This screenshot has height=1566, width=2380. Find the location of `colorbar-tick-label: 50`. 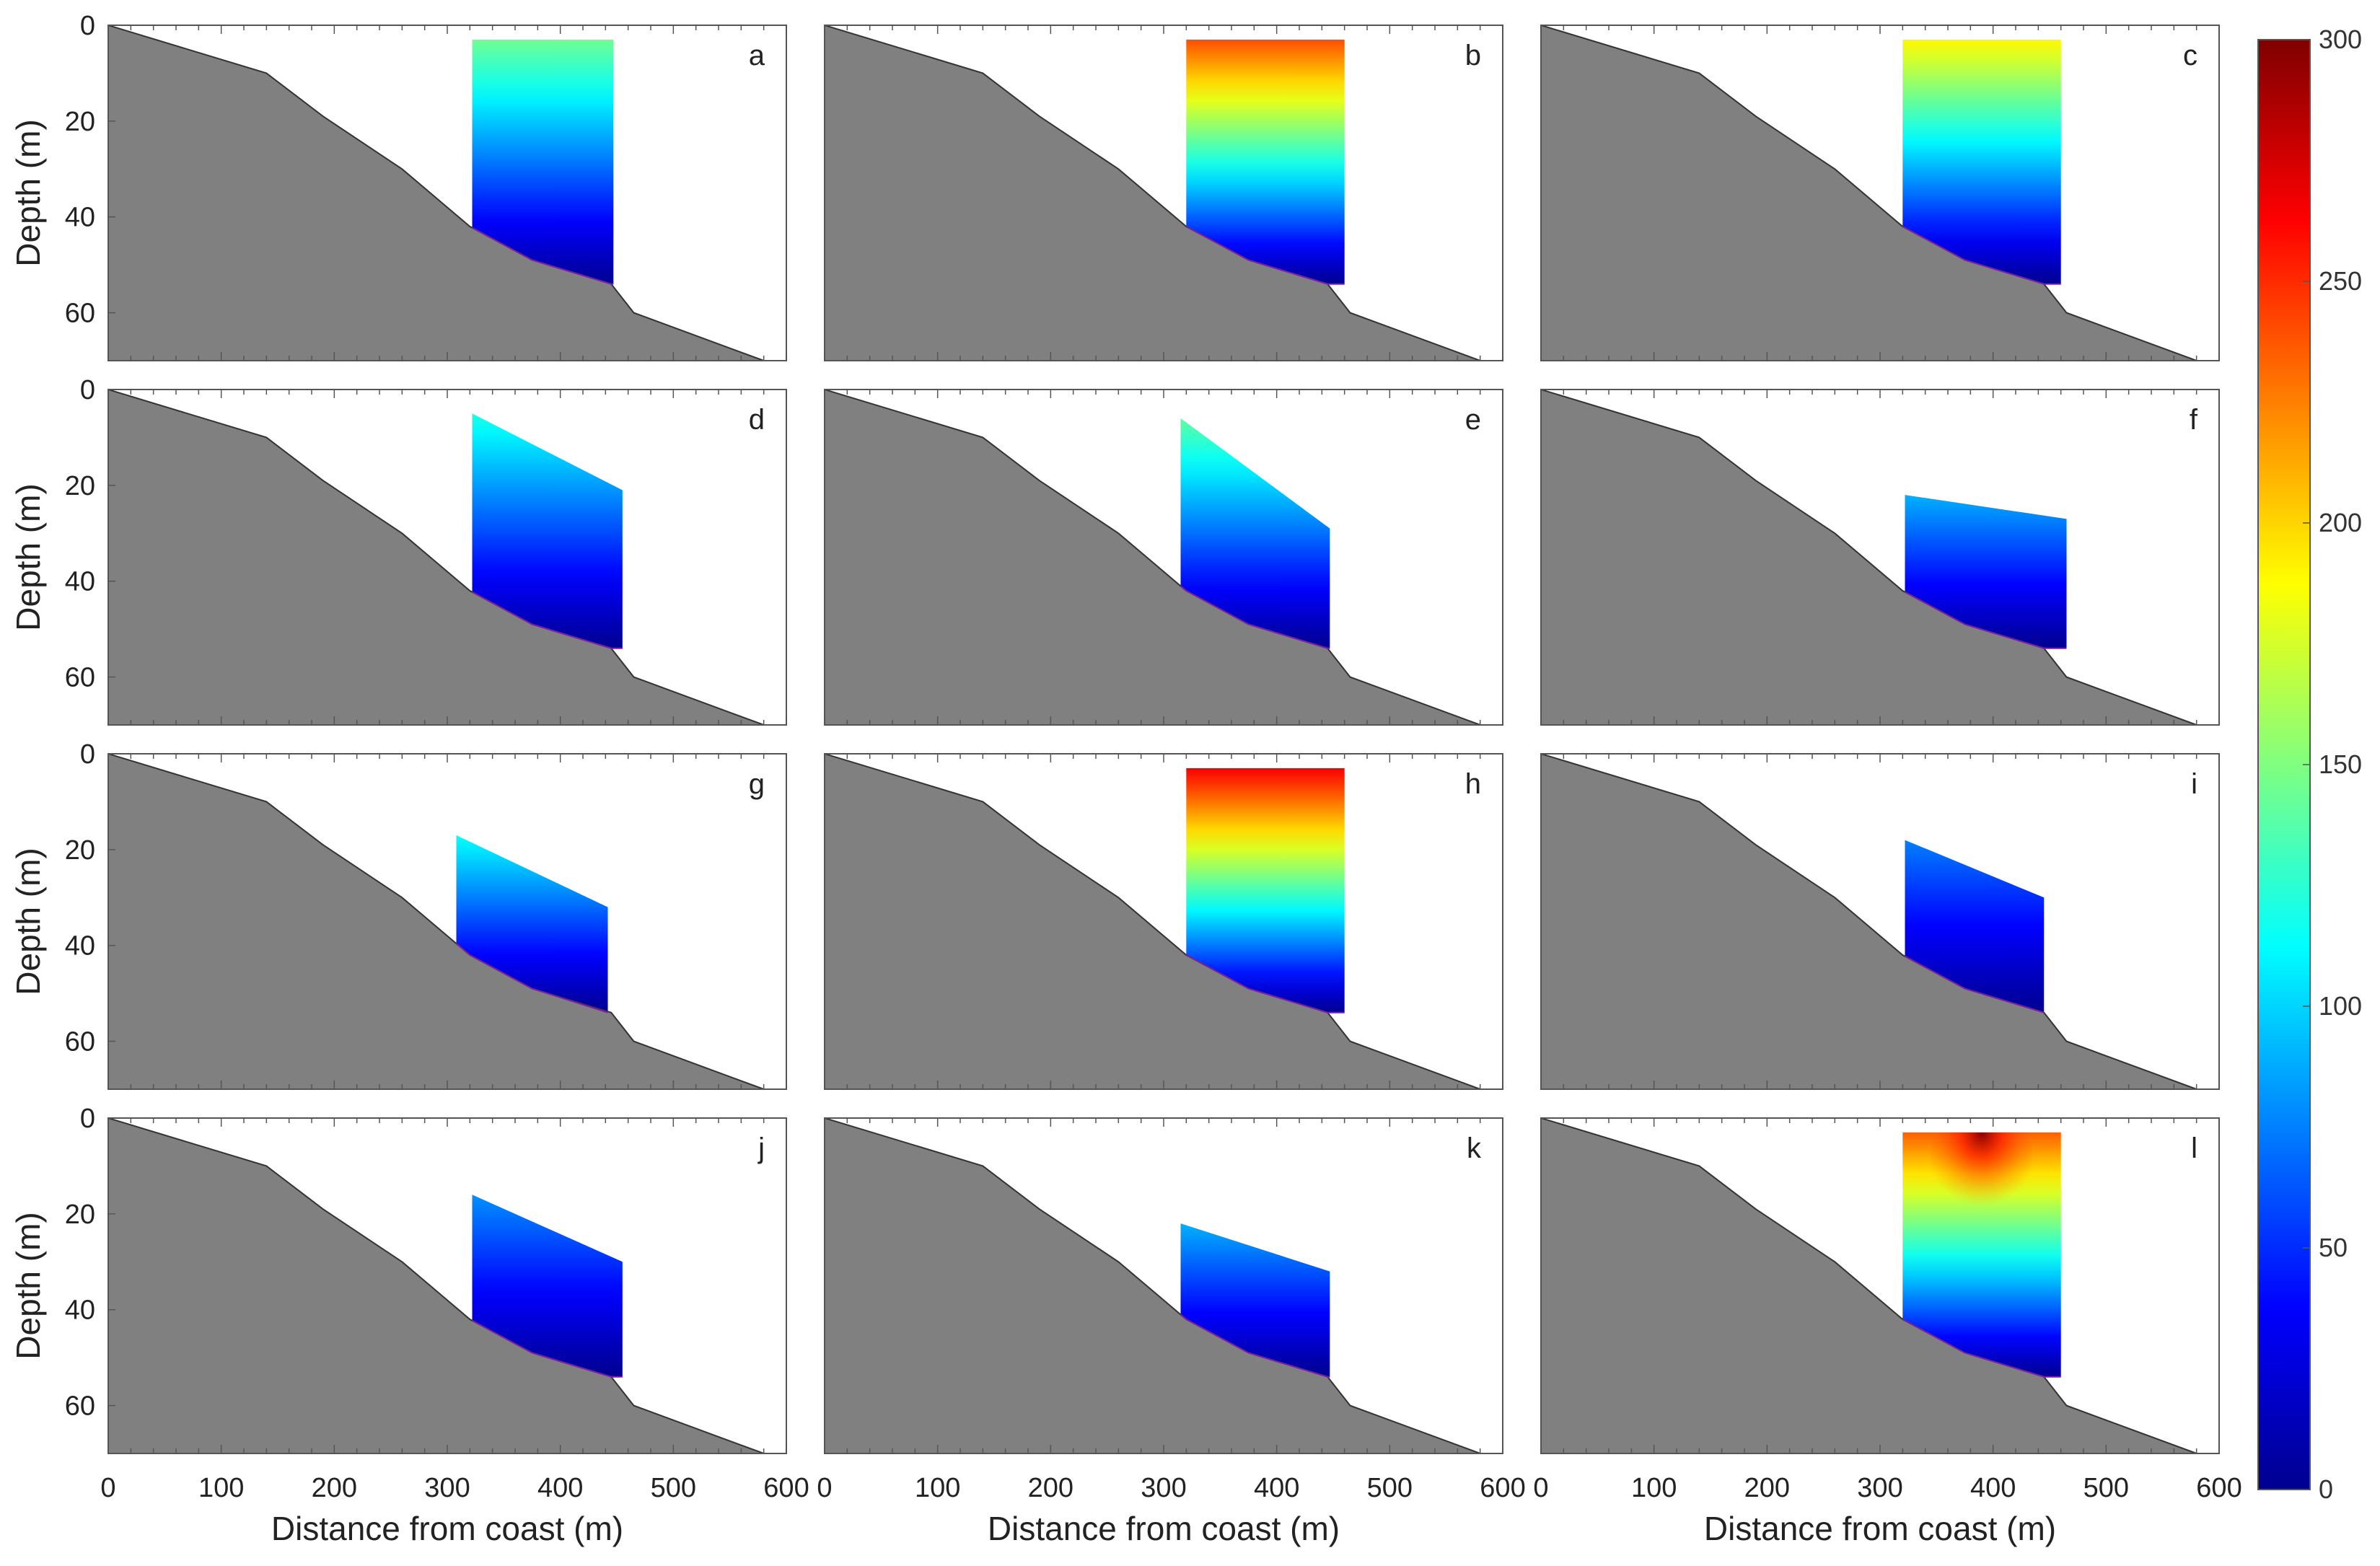

colorbar-tick-label: 50 is located at coordinates (2333, 1247).